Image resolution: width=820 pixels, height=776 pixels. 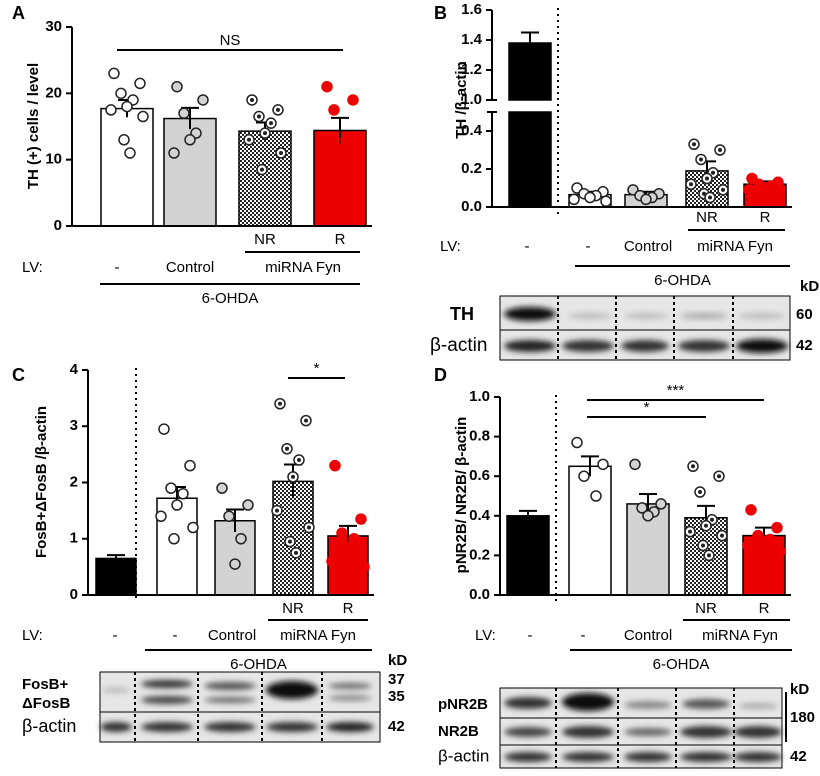 What do you see at coordinates (643, 728) in the screenshot?
I see `blot-d` at bounding box center [643, 728].